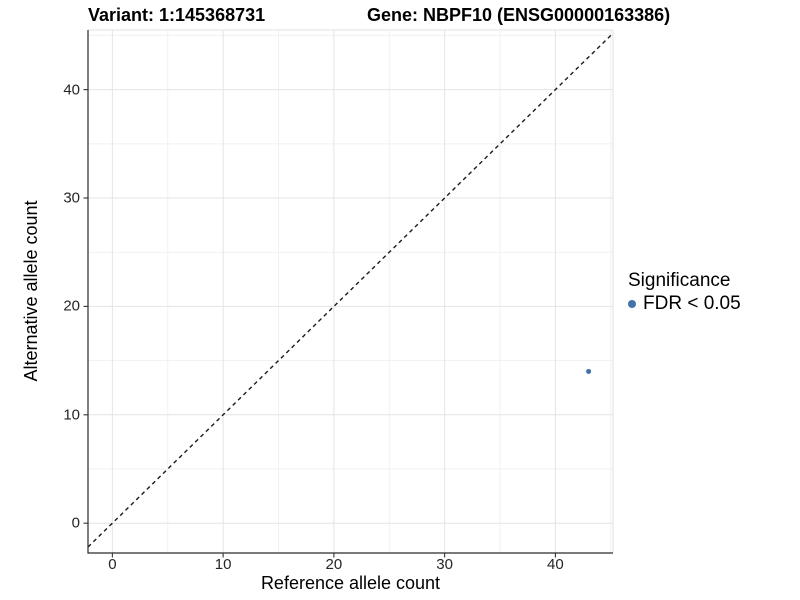  What do you see at coordinates (589, 371) in the screenshot?
I see `data-point` at bounding box center [589, 371].